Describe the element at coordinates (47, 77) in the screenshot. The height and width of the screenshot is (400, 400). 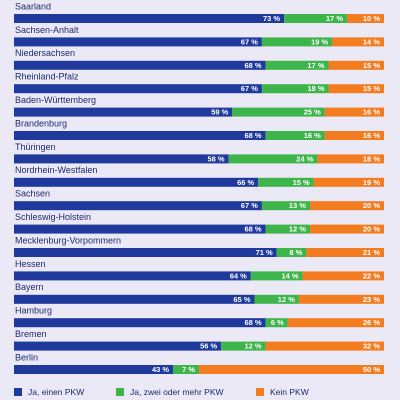
I see `category-label: Rheinland-Pfalz` at that location.